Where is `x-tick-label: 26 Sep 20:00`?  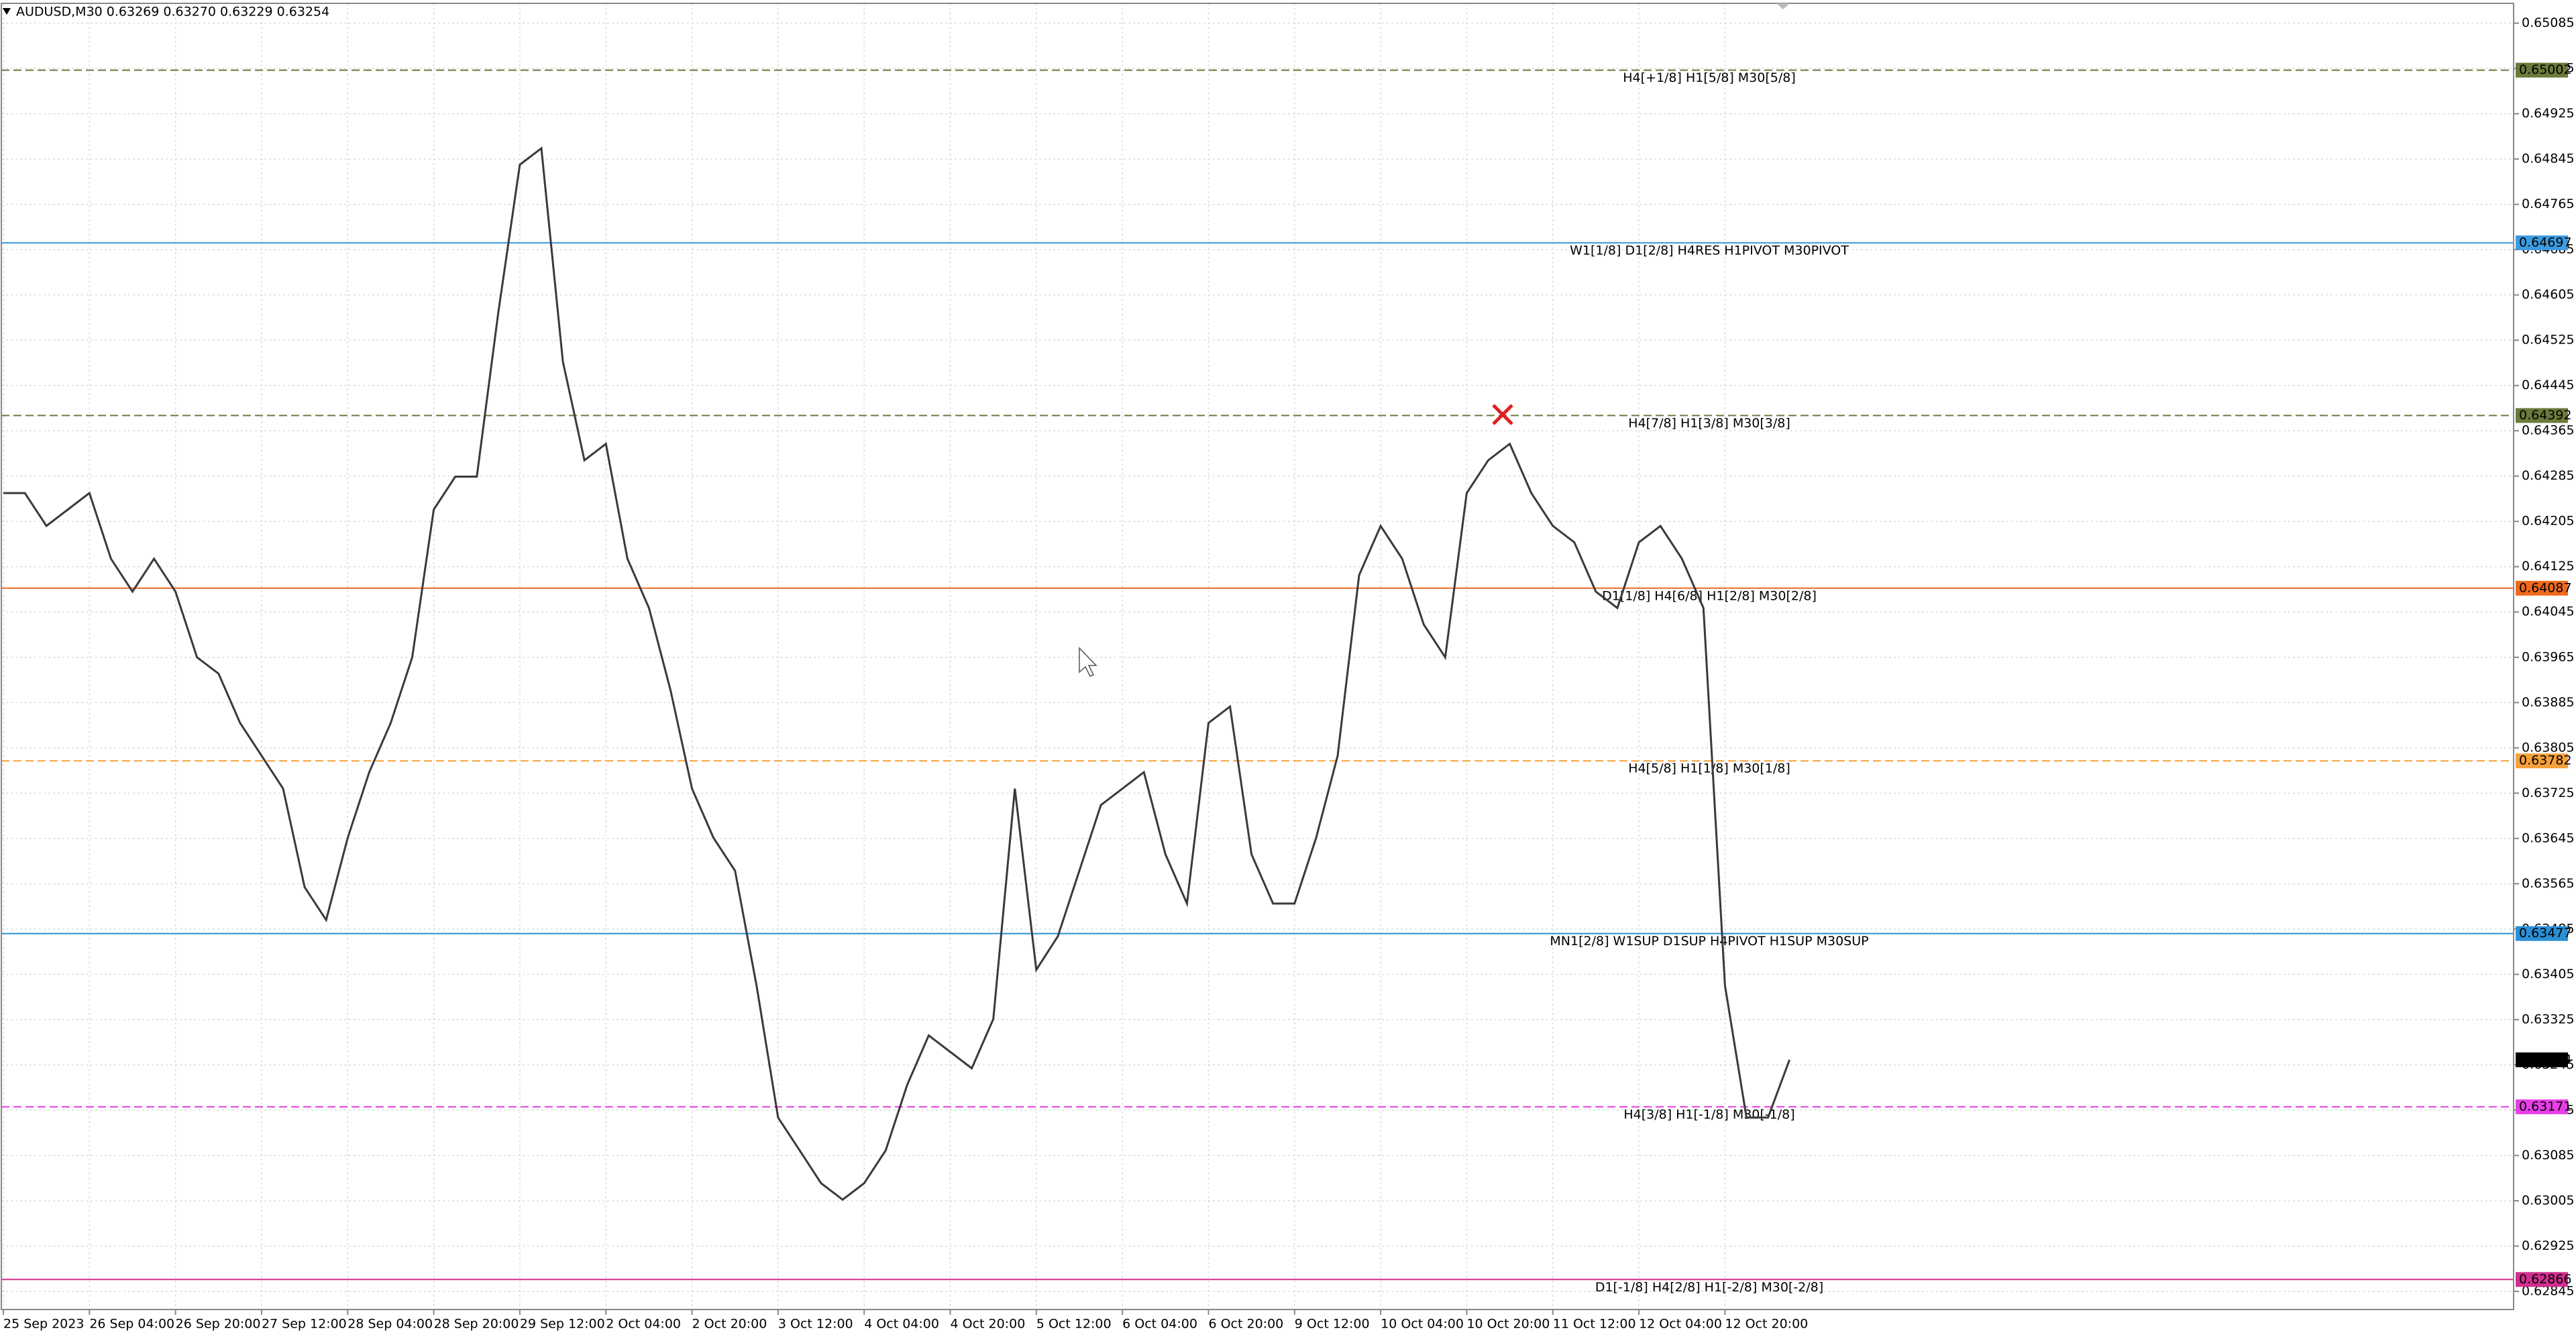
x-tick-label: 26 Sep 20:00 is located at coordinates (218, 1324).